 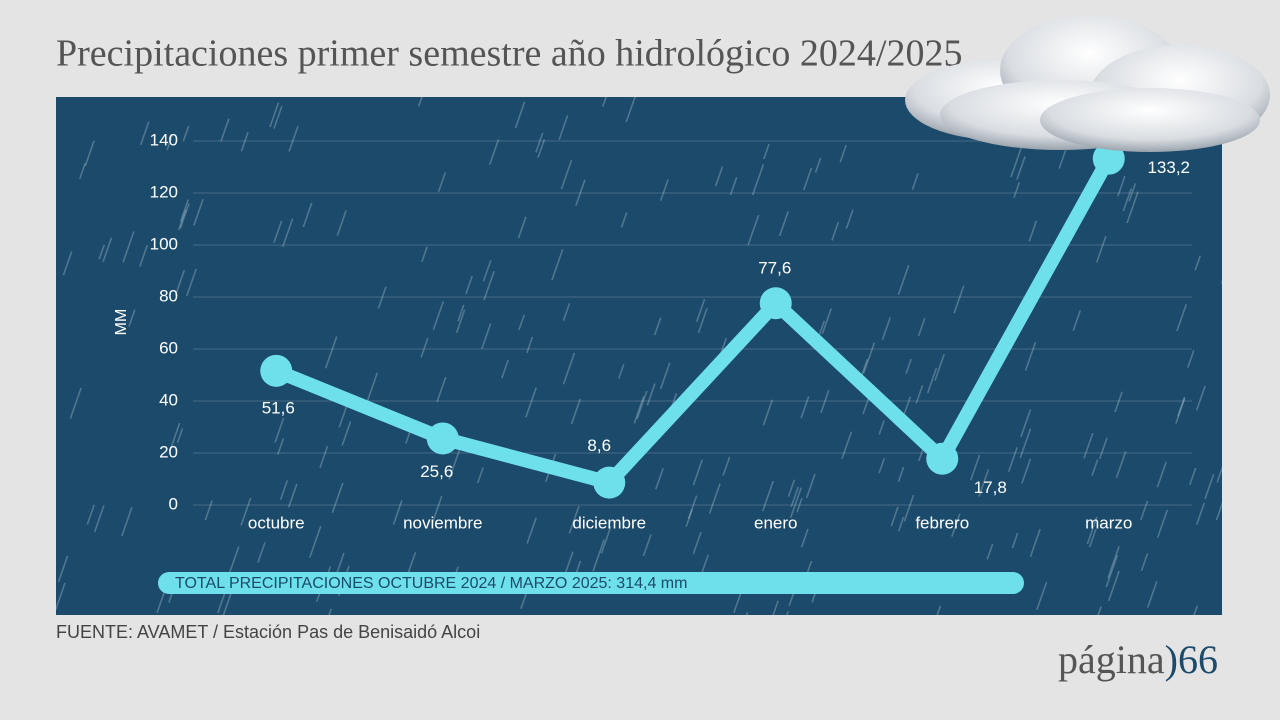 I want to click on y-tick-label: 100, so click(x=164, y=243).